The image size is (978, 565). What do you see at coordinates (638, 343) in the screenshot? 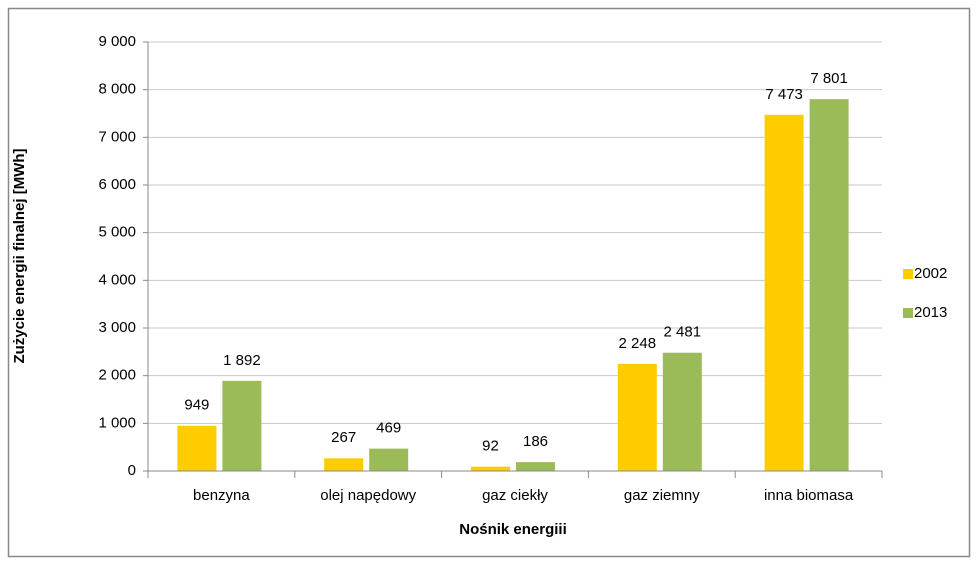
I see `data-label: 2 248` at bounding box center [638, 343].